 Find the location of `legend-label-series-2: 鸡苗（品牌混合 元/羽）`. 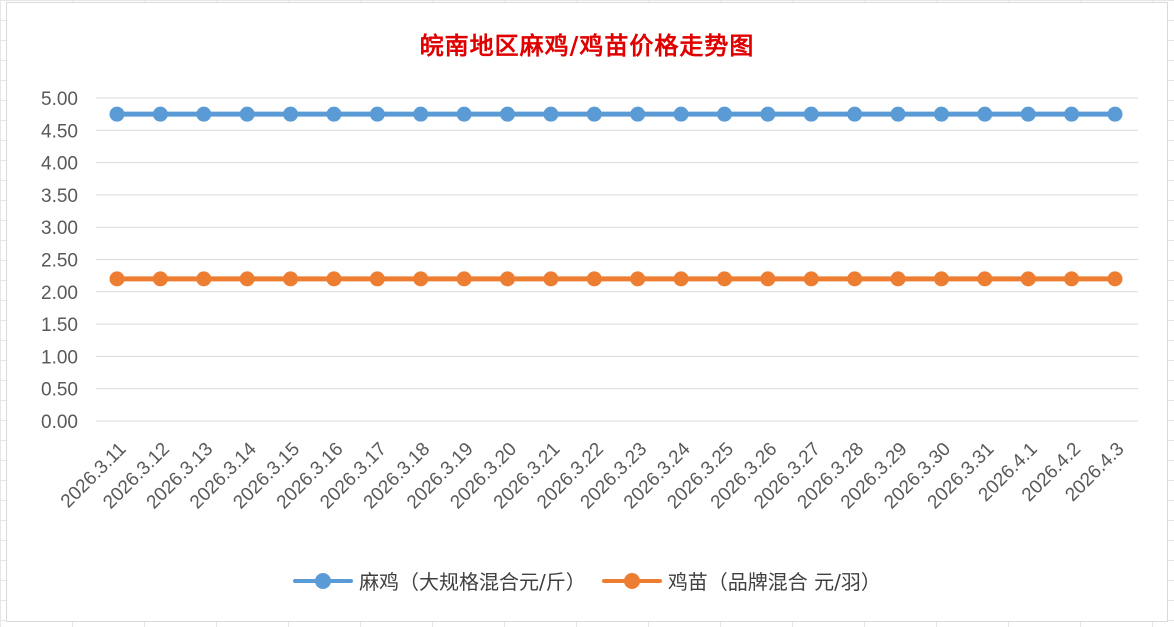

legend-label-series-2: 鸡苗（品牌混合 元/羽） is located at coordinates (774, 582).